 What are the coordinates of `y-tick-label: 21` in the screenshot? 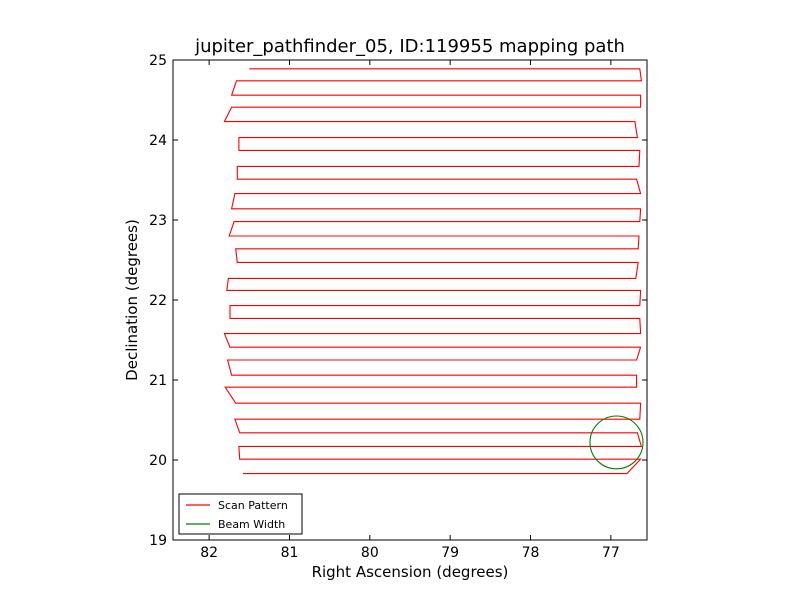 It's located at (158, 381).